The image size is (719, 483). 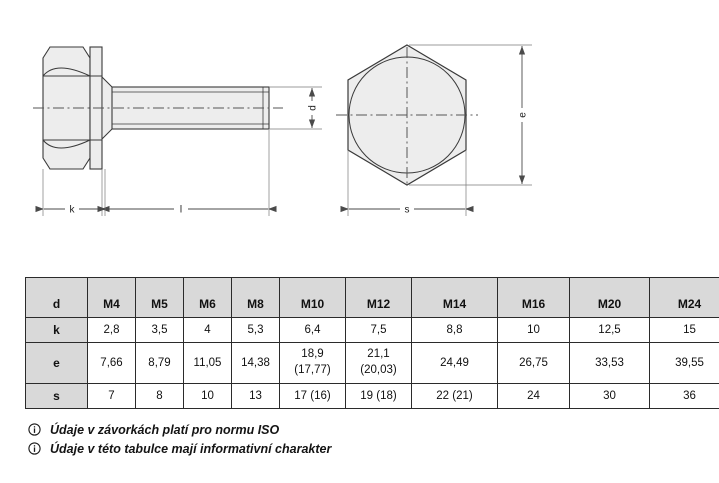 I want to click on header-cell-m12: M12, so click(x=378, y=297).